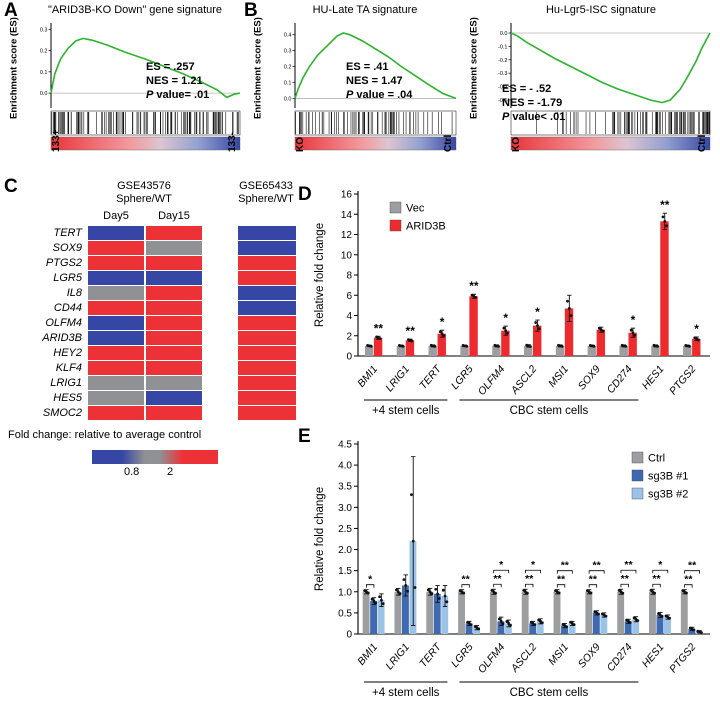 Image resolution: width=720 pixels, height=715 pixels. I want to click on y-tick-label: 16, so click(347, 195).